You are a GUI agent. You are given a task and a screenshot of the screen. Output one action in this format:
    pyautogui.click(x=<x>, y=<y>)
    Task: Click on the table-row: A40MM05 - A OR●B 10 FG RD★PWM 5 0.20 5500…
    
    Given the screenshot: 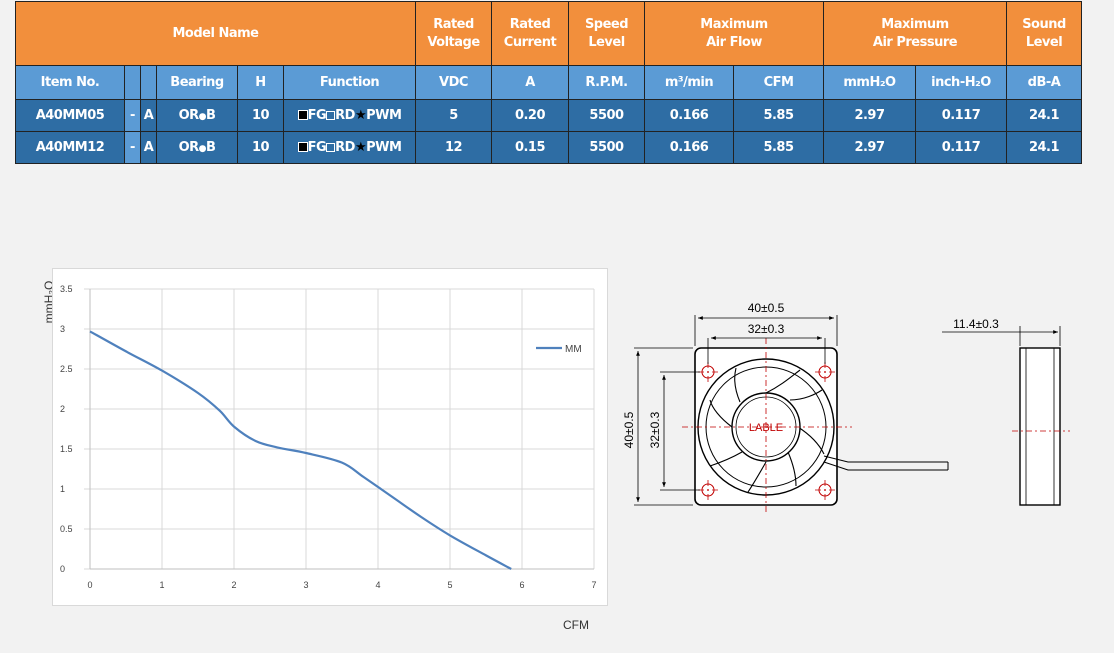 What is the action you would take?
    pyautogui.click(x=548, y=115)
    